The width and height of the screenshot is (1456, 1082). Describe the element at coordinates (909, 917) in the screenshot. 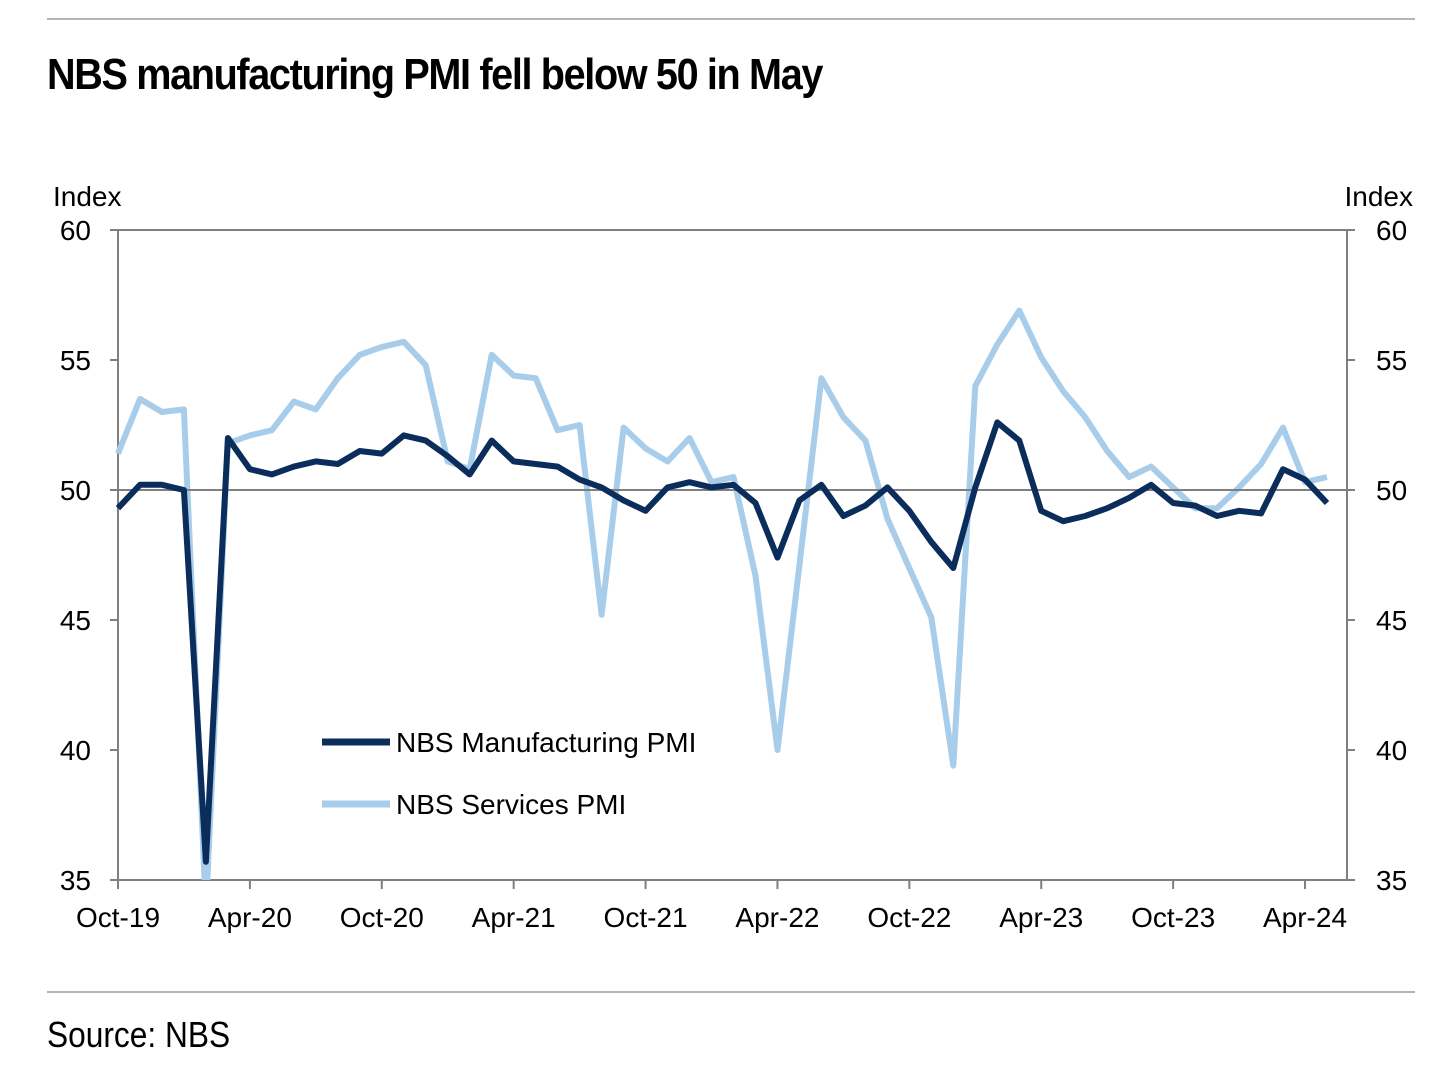

I see `x-tick-label: Oct-22` at that location.